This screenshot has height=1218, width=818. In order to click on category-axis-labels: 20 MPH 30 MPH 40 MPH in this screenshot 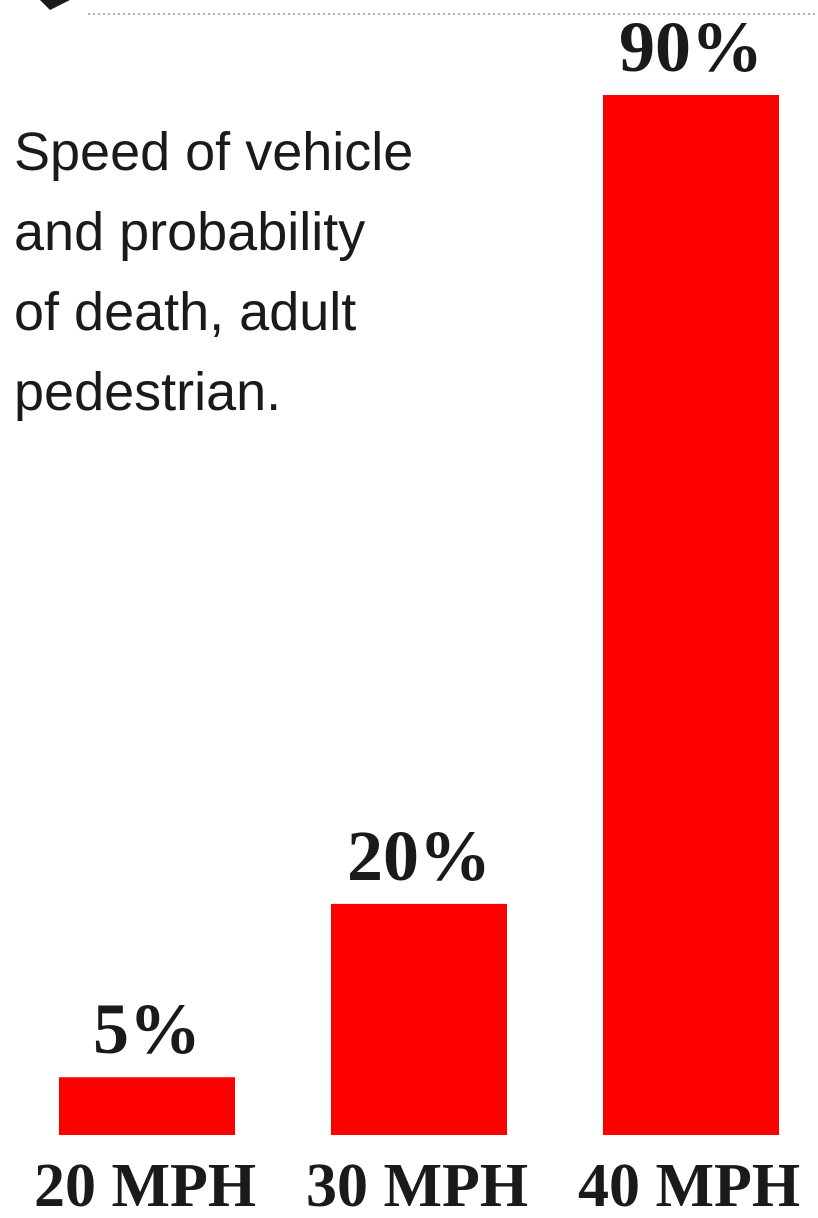, I will do `click(417, 1185)`.